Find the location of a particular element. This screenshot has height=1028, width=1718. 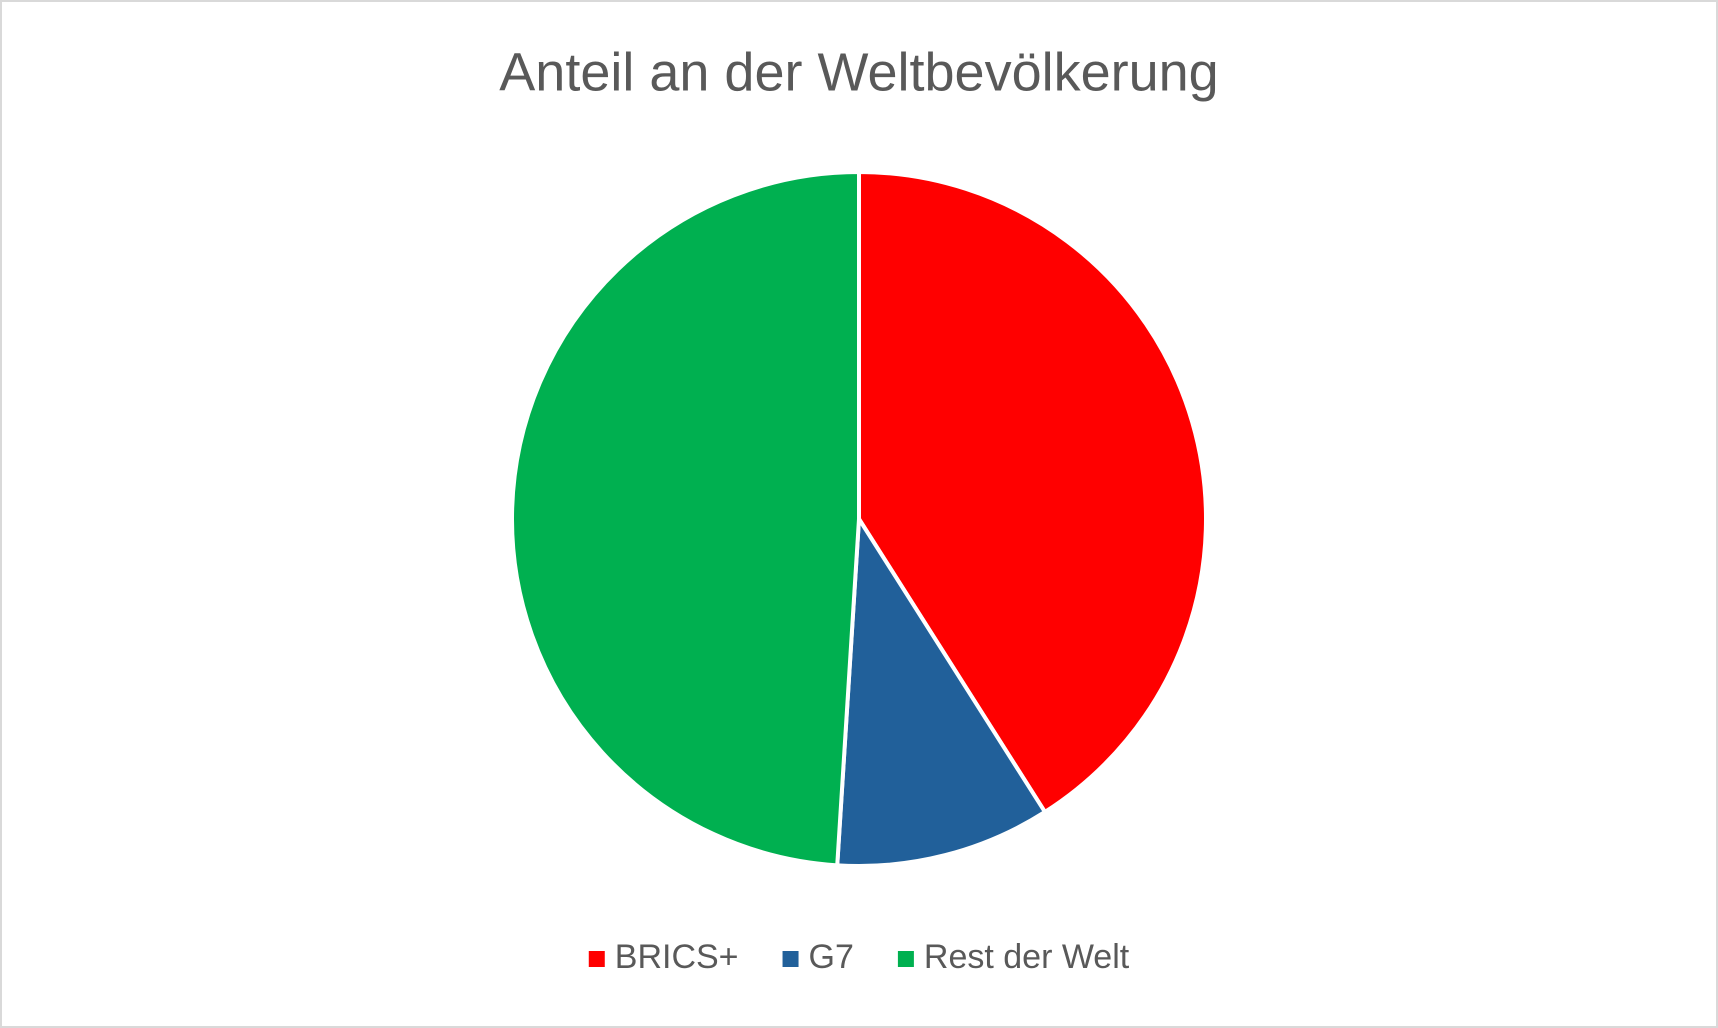

legend-label: G7 is located at coordinates (831, 957).